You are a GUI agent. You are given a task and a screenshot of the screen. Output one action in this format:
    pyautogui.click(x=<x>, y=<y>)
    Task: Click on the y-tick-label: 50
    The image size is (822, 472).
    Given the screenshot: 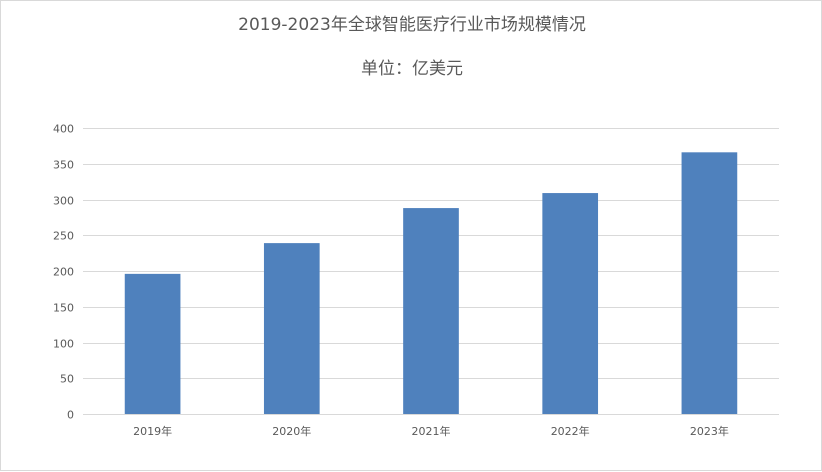 What is the action you would take?
    pyautogui.click(x=67, y=379)
    